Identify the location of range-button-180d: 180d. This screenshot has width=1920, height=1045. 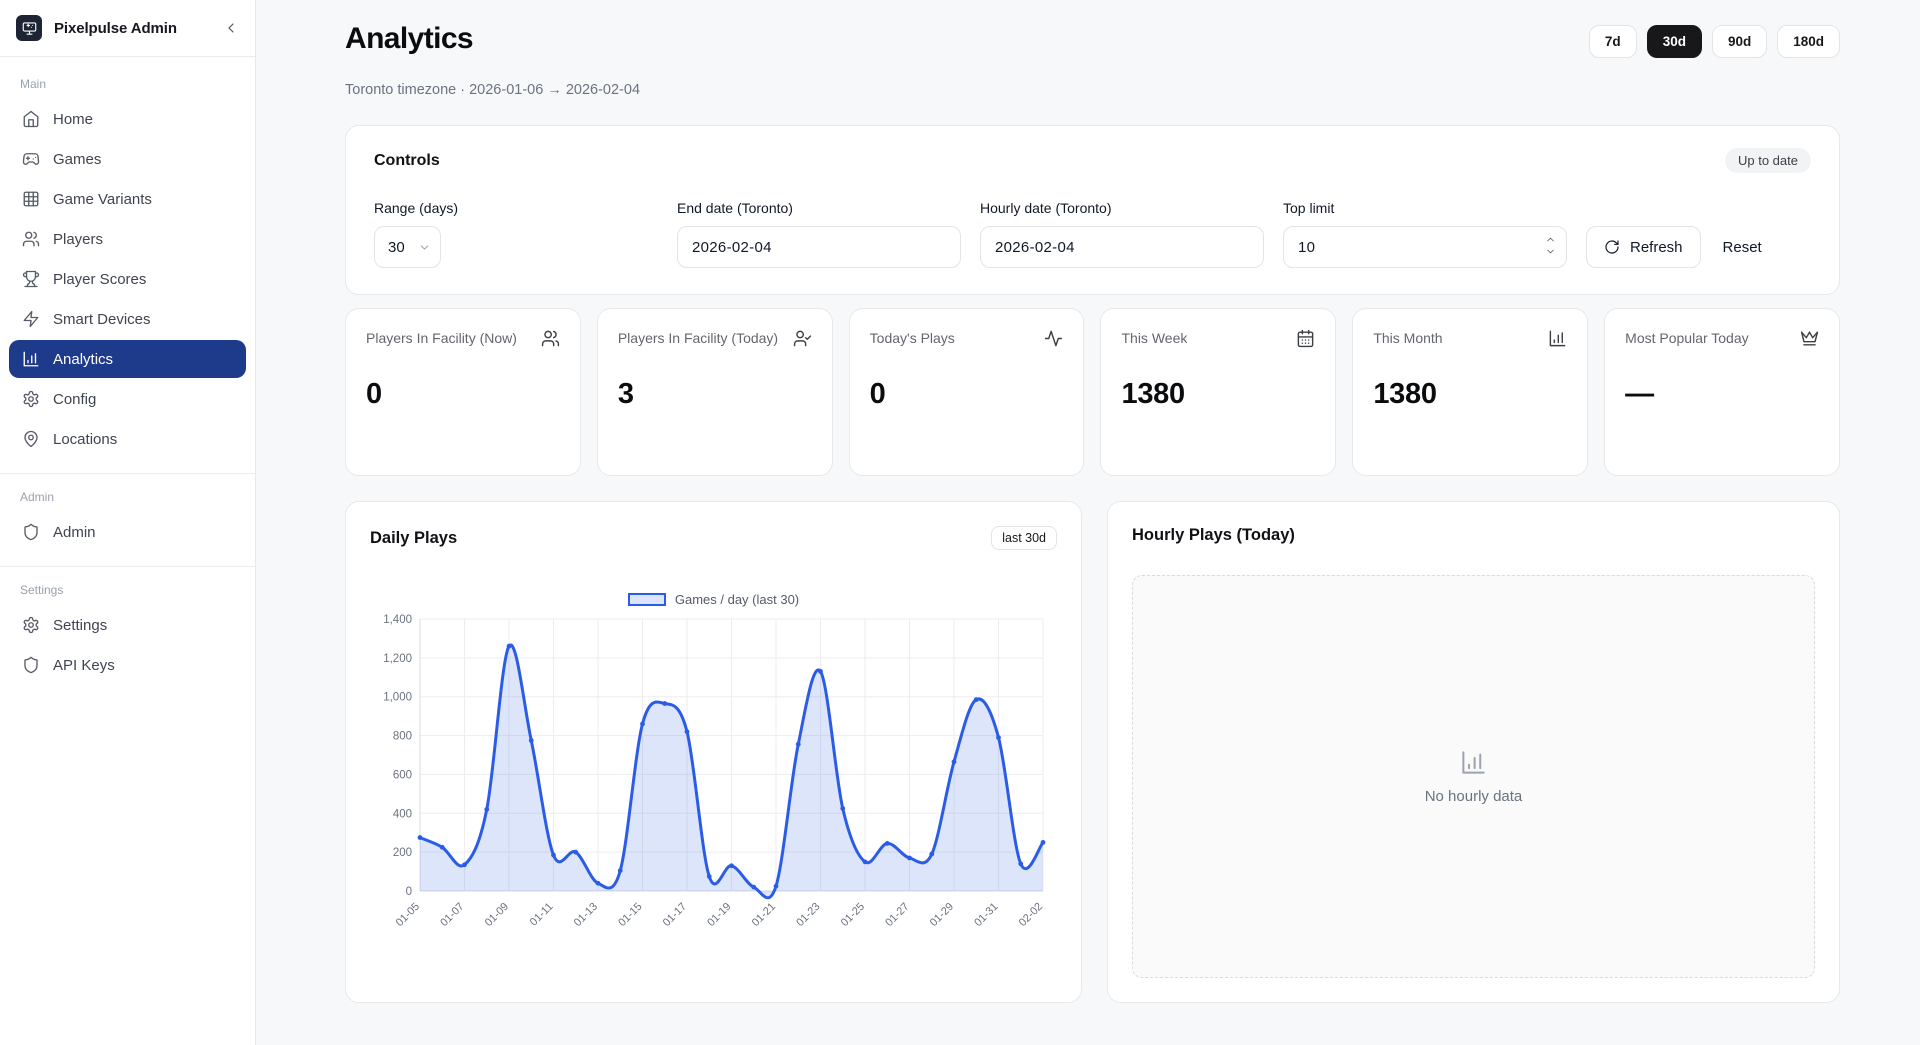
(1808, 41).